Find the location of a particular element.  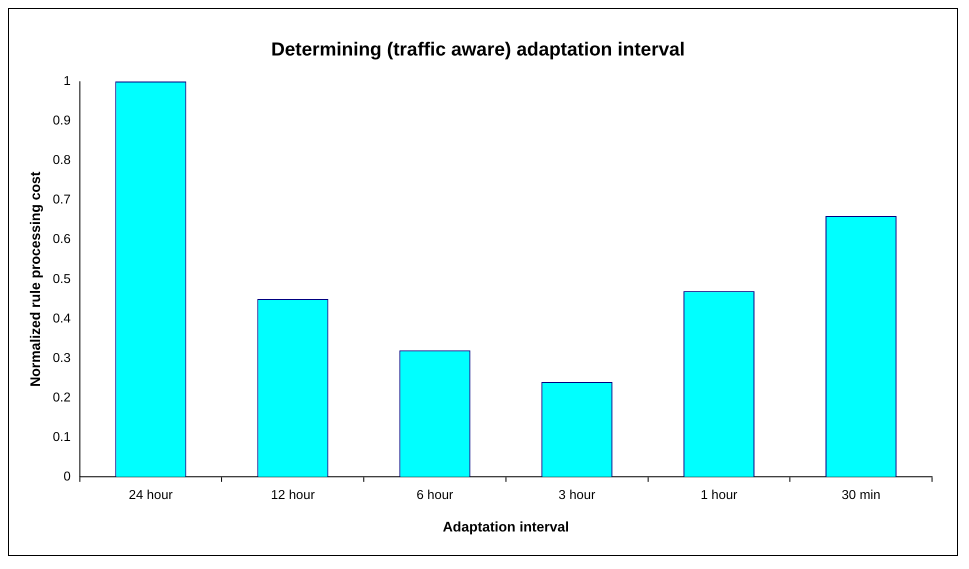

y-tick-label: 0.2 is located at coordinates (61, 396).